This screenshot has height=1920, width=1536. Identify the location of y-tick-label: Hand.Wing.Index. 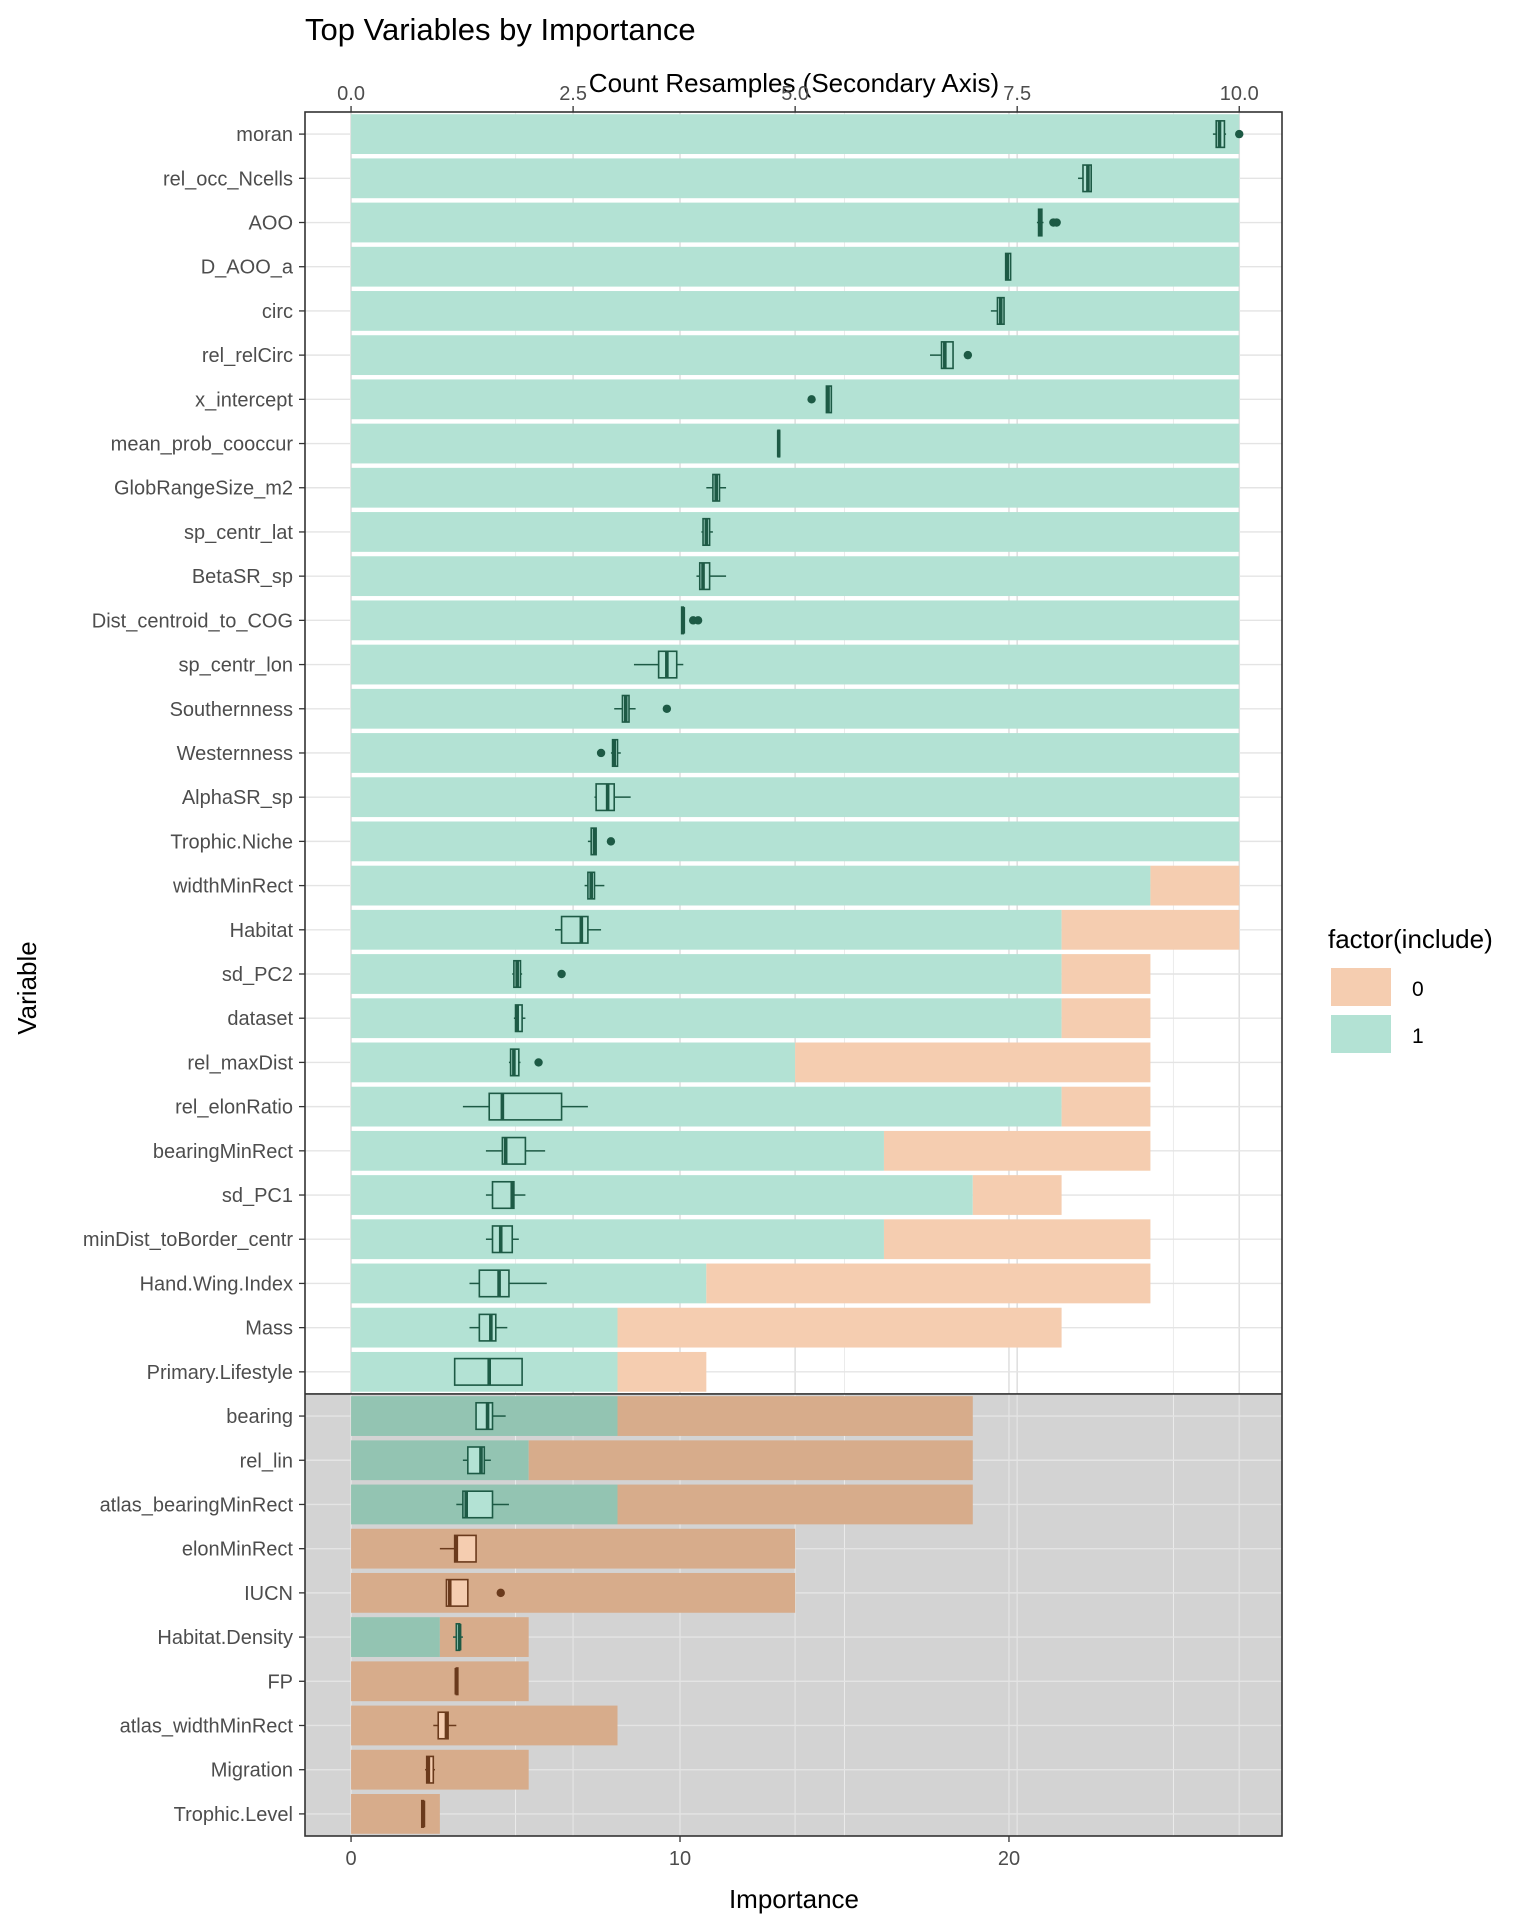
(216, 1284).